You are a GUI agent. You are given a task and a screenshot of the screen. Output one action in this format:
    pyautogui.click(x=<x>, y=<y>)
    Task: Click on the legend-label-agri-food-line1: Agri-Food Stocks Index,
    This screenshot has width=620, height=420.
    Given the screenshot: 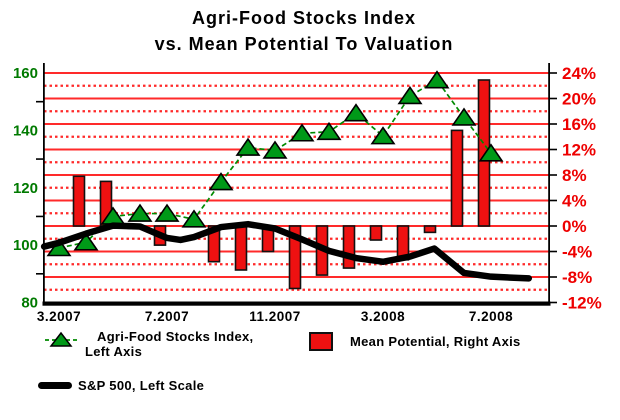 What is the action you would take?
    pyautogui.click(x=175, y=336)
    